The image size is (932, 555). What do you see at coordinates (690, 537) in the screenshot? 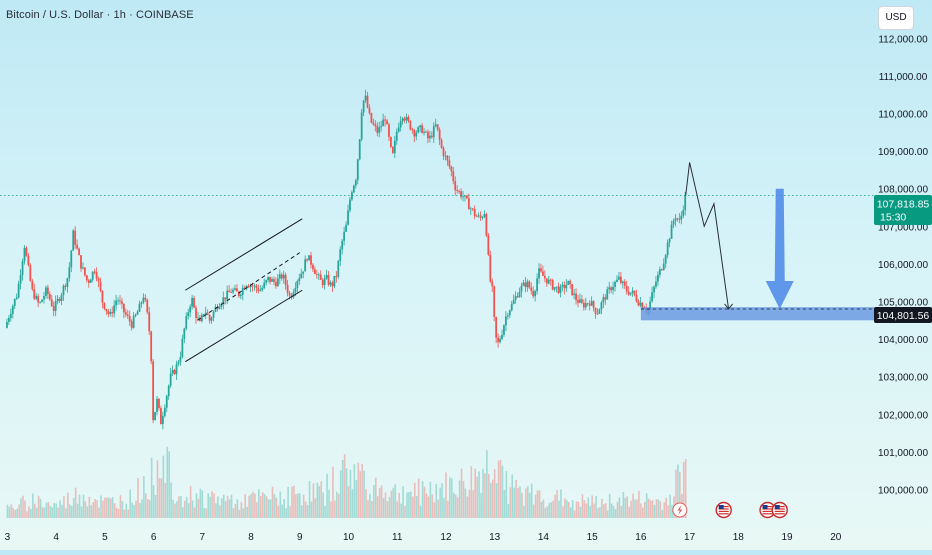
I see `x-tick-label: 17` at bounding box center [690, 537].